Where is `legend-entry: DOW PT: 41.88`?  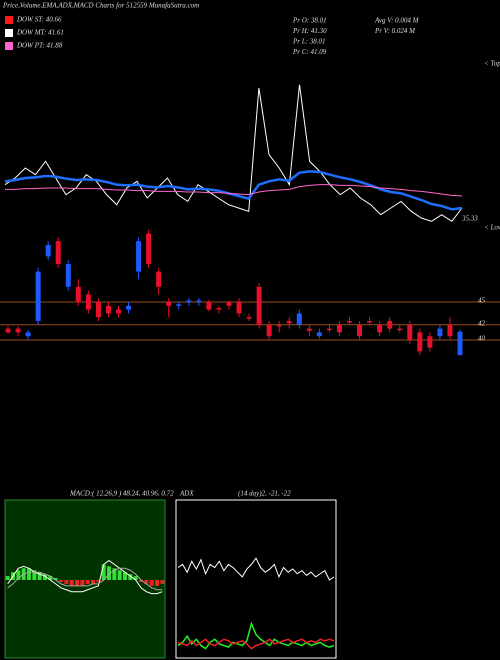
legend-entry: DOW PT: 41.88 is located at coordinates (39, 46).